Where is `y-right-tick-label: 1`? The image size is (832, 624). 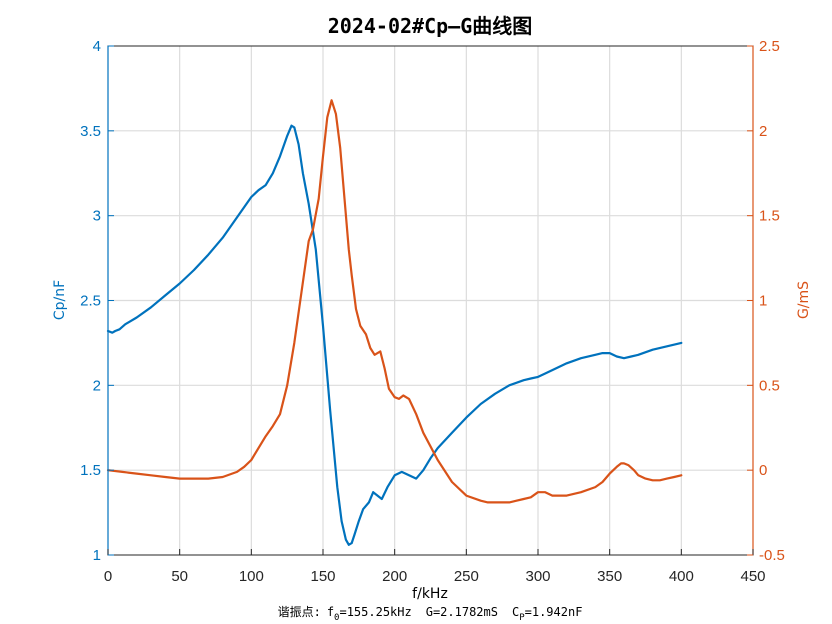
y-right-tick-label: 1 is located at coordinates (763, 301).